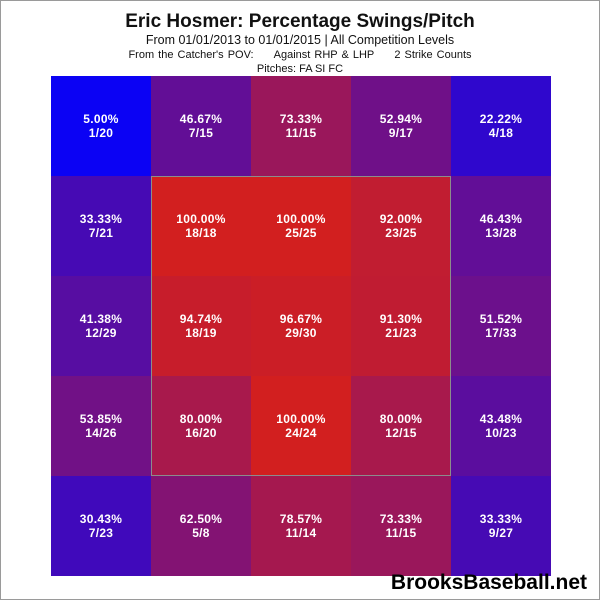  I want to click on pitch-types-label: Pitches: FA SI FC, so click(300, 69).